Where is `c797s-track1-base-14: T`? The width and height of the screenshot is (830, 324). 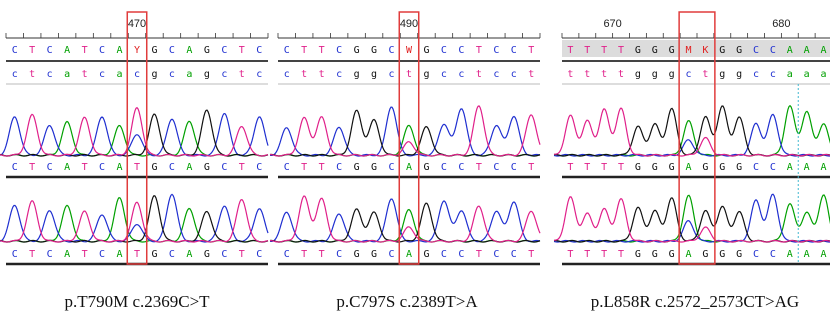
c797s-track1-base-14: T is located at coordinates (531, 167).